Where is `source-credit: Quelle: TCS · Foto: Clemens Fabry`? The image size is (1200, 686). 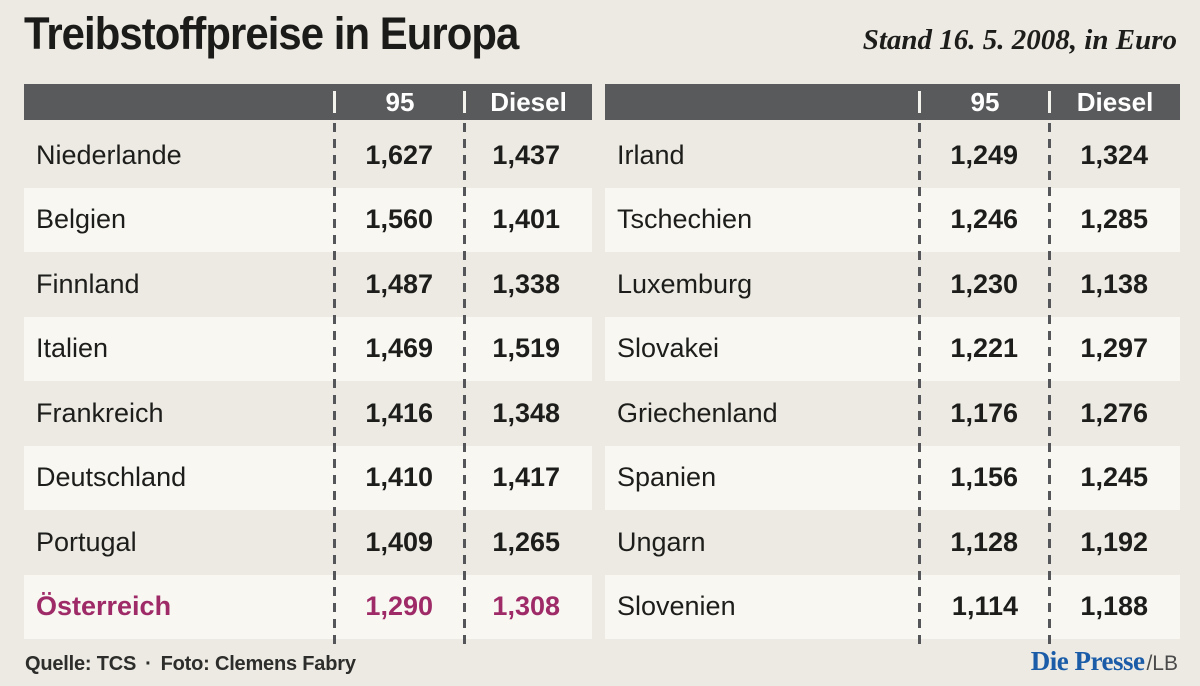
source-credit: Quelle: TCS · Foto: Clemens Fabry is located at coordinates (190, 664).